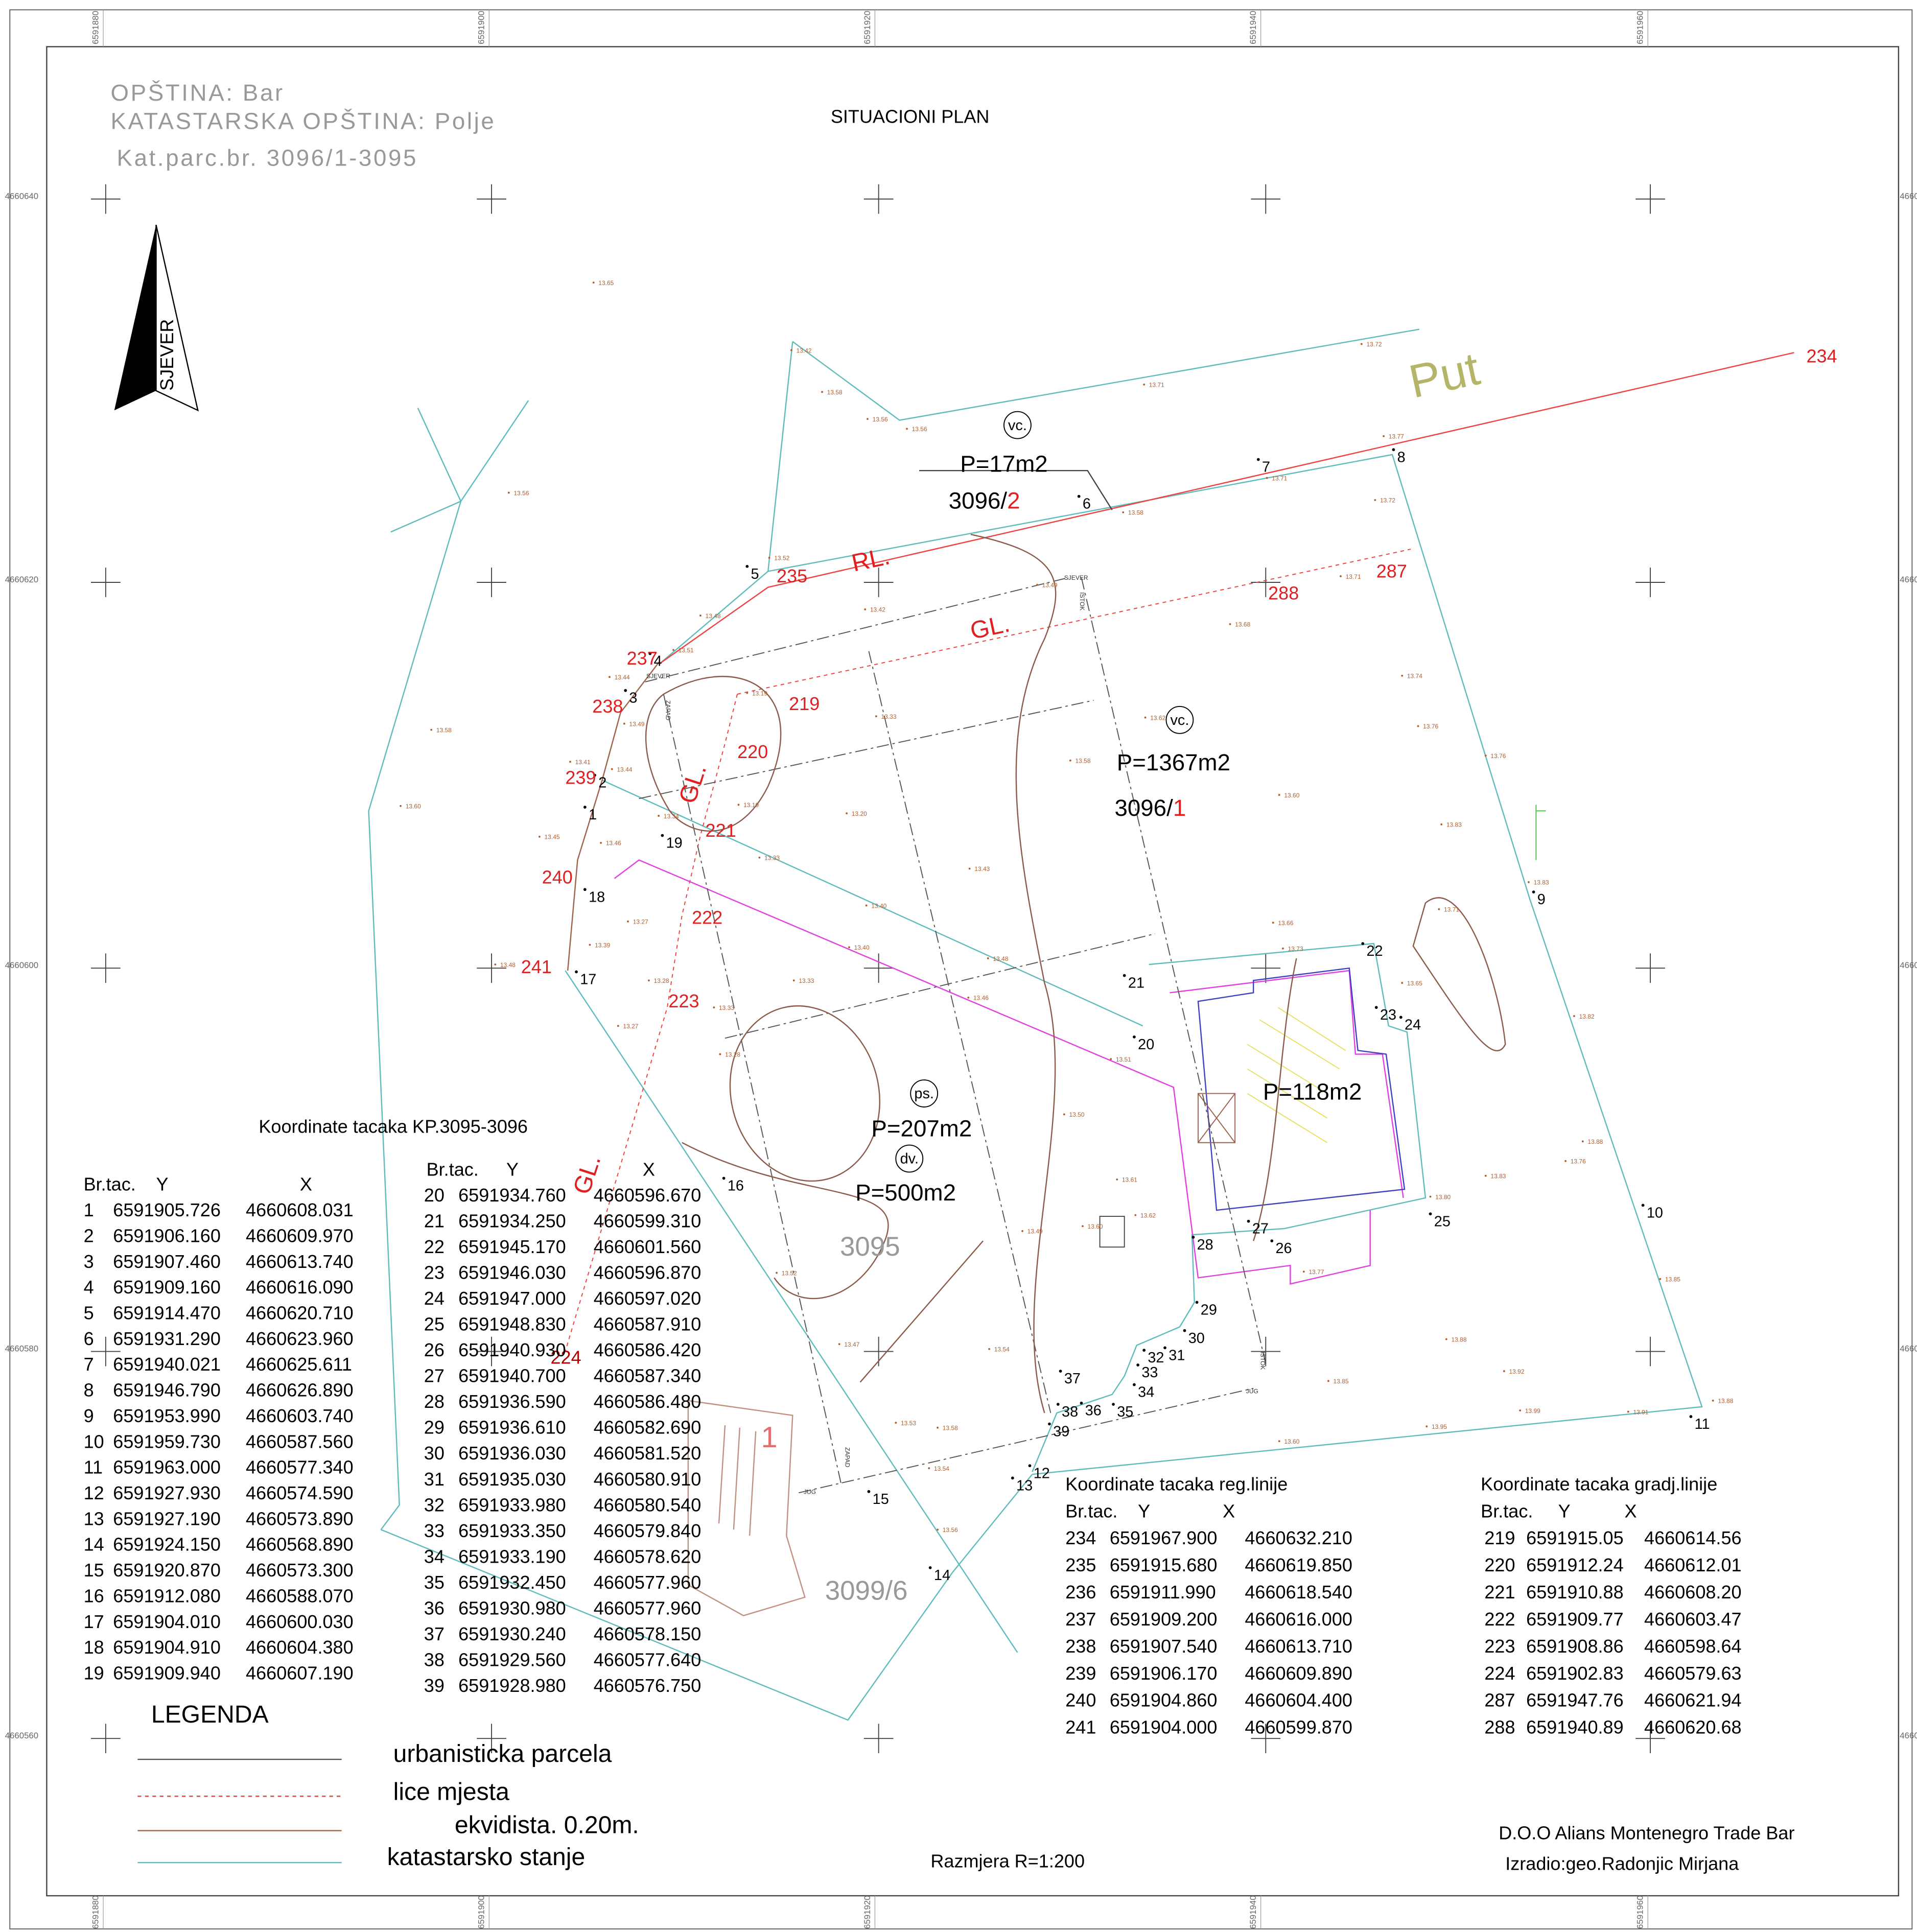 Image resolution: width=1917 pixels, height=1932 pixels. I want to click on table-cell: 4660632.210, so click(1298, 1537).